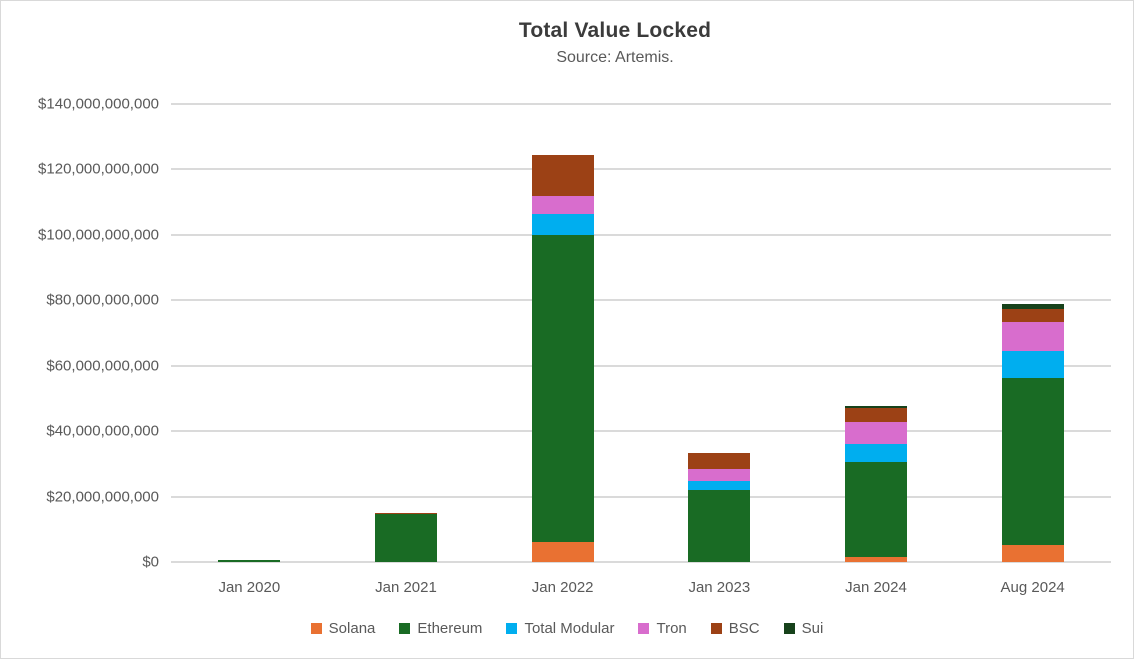 The image size is (1134, 659). What do you see at coordinates (102, 431) in the screenshot?
I see `y-axis-tick-label: $40,000,000,000` at bounding box center [102, 431].